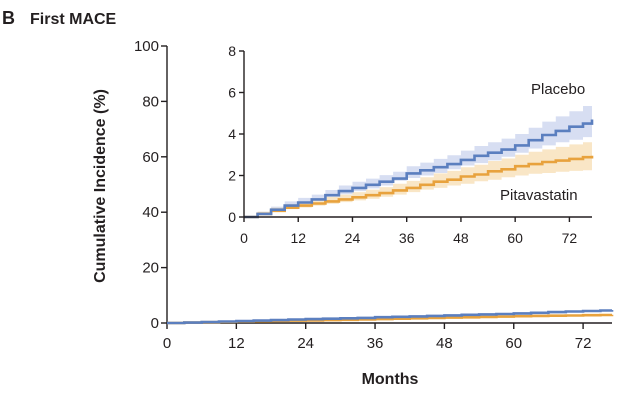  I want to click on main-x-tick-label: 48, so click(444, 343).